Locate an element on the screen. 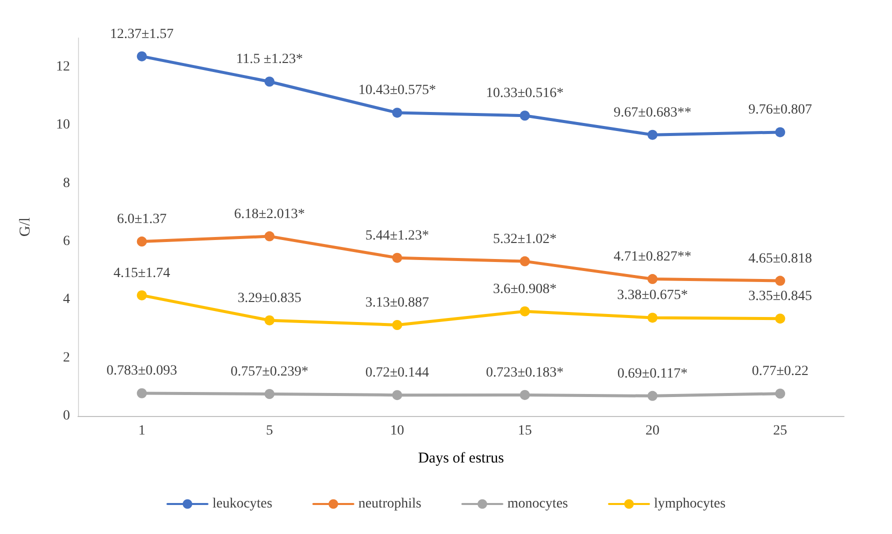 Image resolution: width=892 pixels, height=534 pixels. x-tick-label: 20 is located at coordinates (653, 431).